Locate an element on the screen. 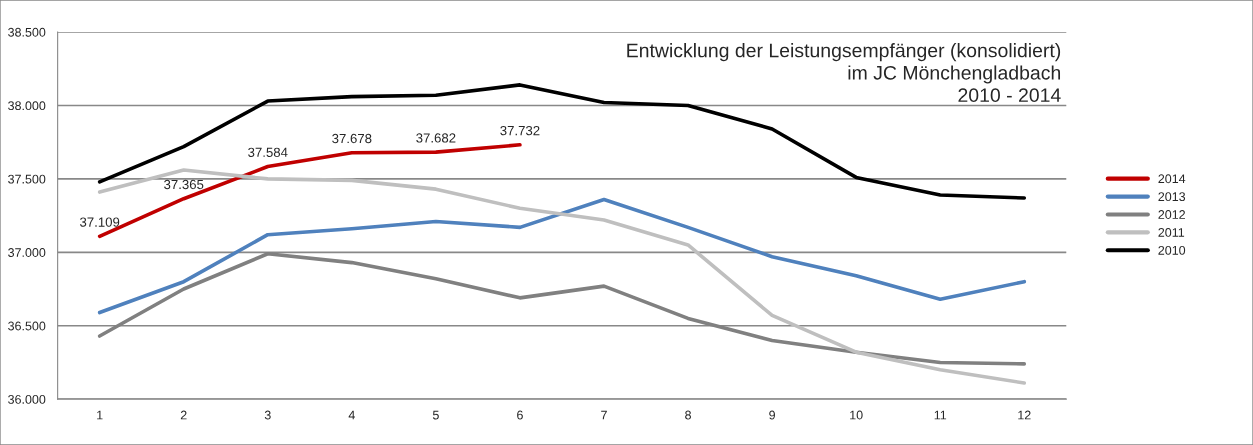 This screenshot has height=445, width=1253. x-tick-label: 1 is located at coordinates (100, 415).